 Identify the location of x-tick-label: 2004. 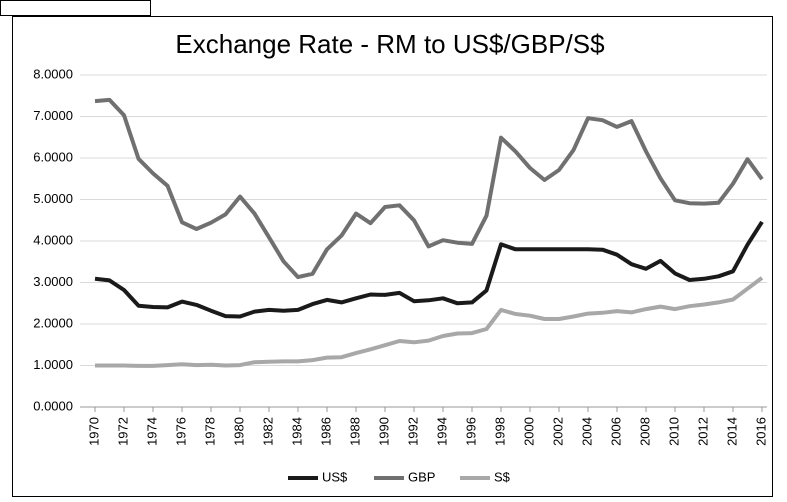
(586, 431).